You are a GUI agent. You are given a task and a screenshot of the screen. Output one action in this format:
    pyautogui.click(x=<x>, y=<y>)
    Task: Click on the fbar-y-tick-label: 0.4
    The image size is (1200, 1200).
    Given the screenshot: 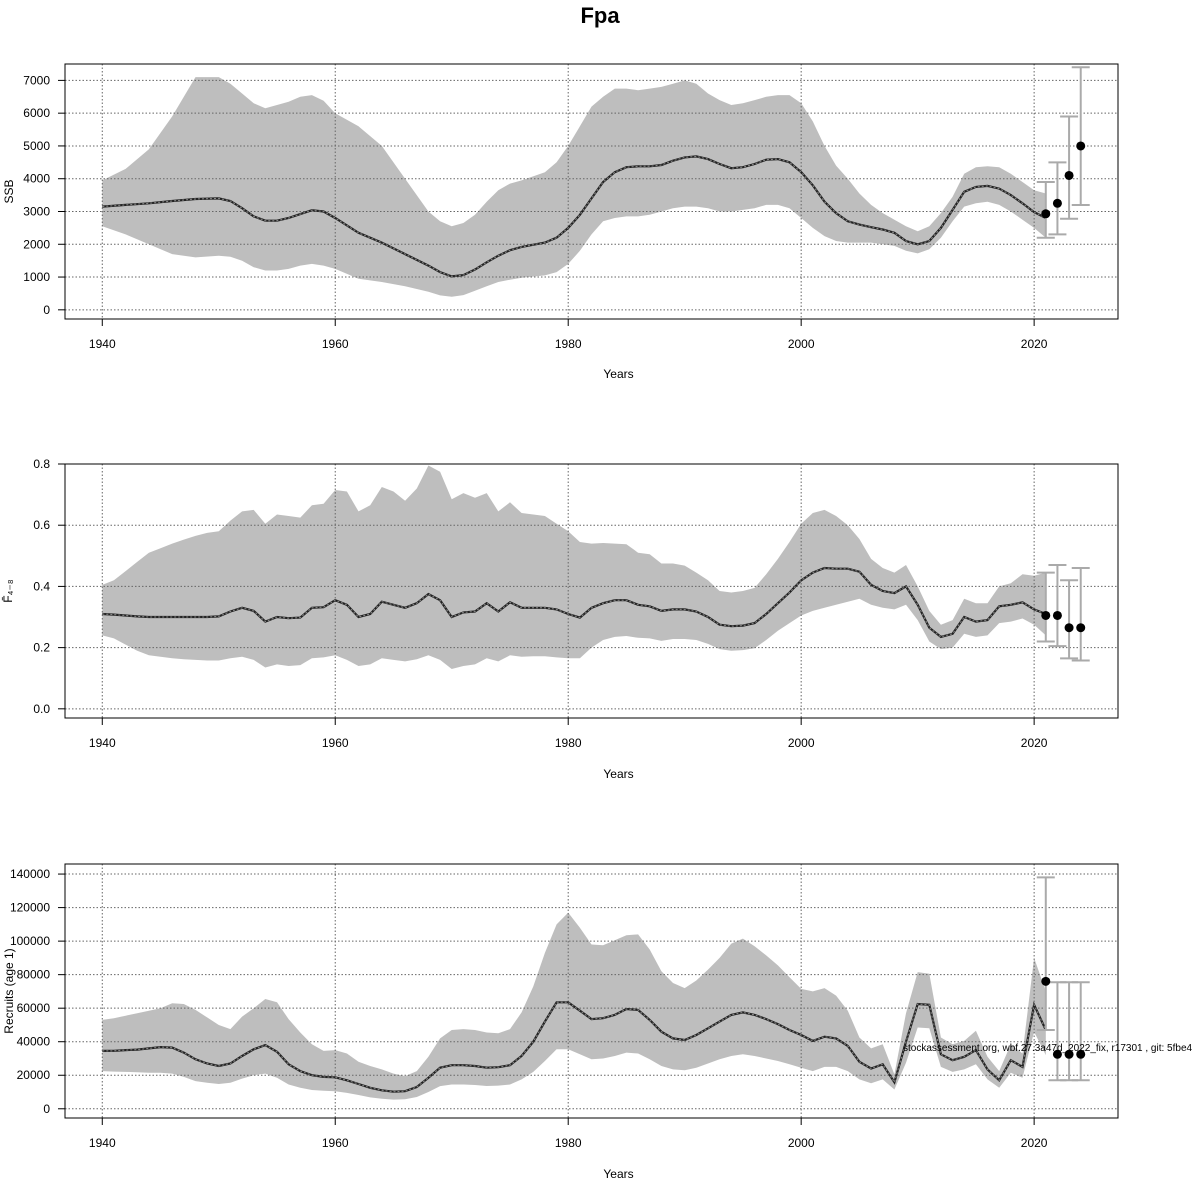 What is the action you would take?
    pyautogui.click(x=41, y=586)
    